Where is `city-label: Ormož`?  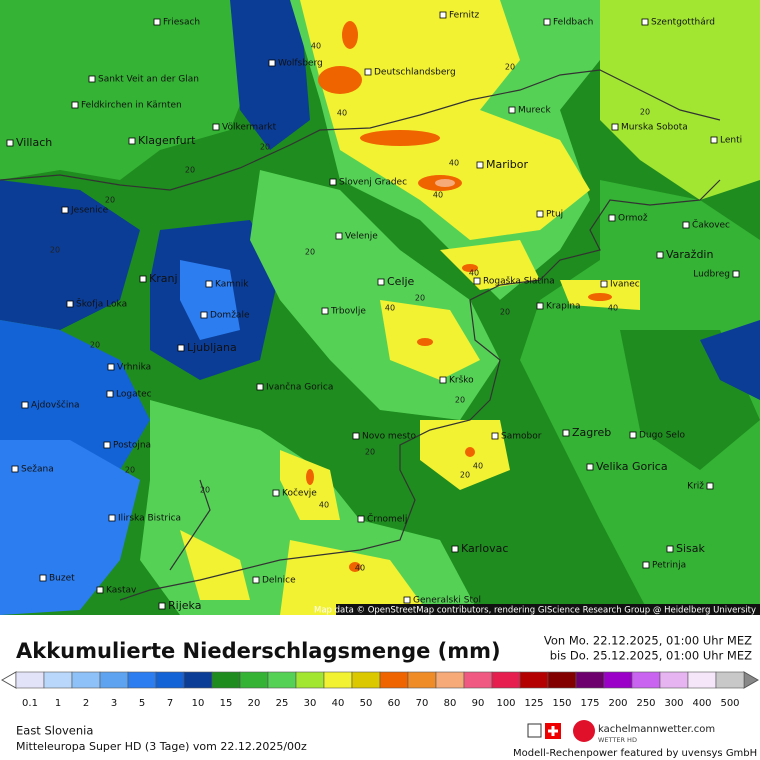 city-label: Ormož is located at coordinates (633, 219).